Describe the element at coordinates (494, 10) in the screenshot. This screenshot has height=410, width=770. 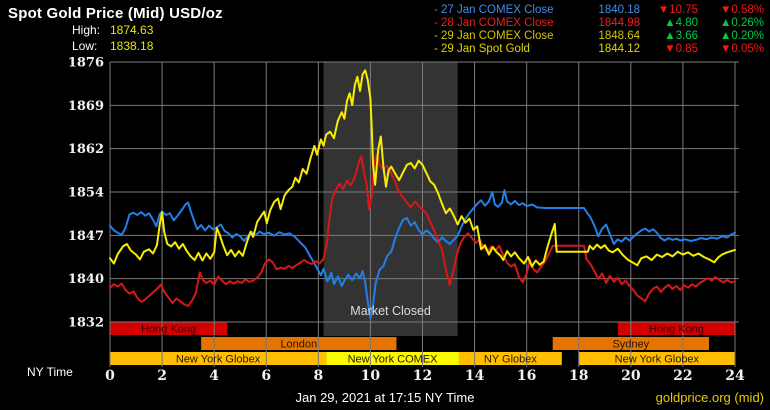
I see `legend-series-label: - 27 Jan COMEX Close` at that location.